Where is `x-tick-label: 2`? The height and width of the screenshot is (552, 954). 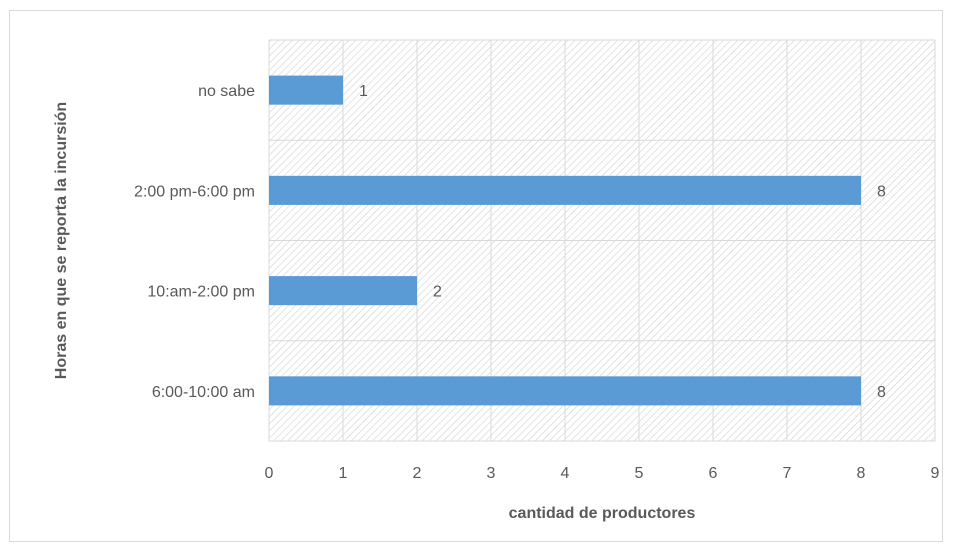 x-tick-label: 2 is located at coordinates (417, 473).